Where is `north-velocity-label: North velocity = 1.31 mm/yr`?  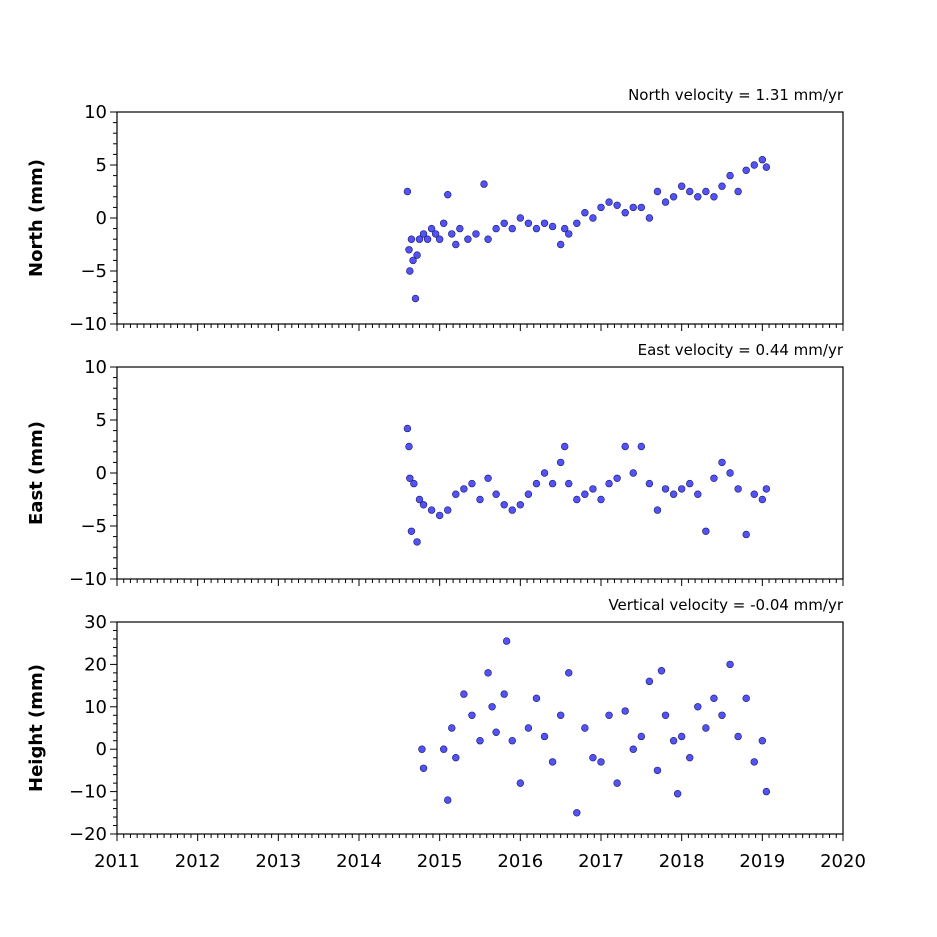
north-velocity-label: North velocity = 1.31 mm/yr is located at coordinates (736, 95).